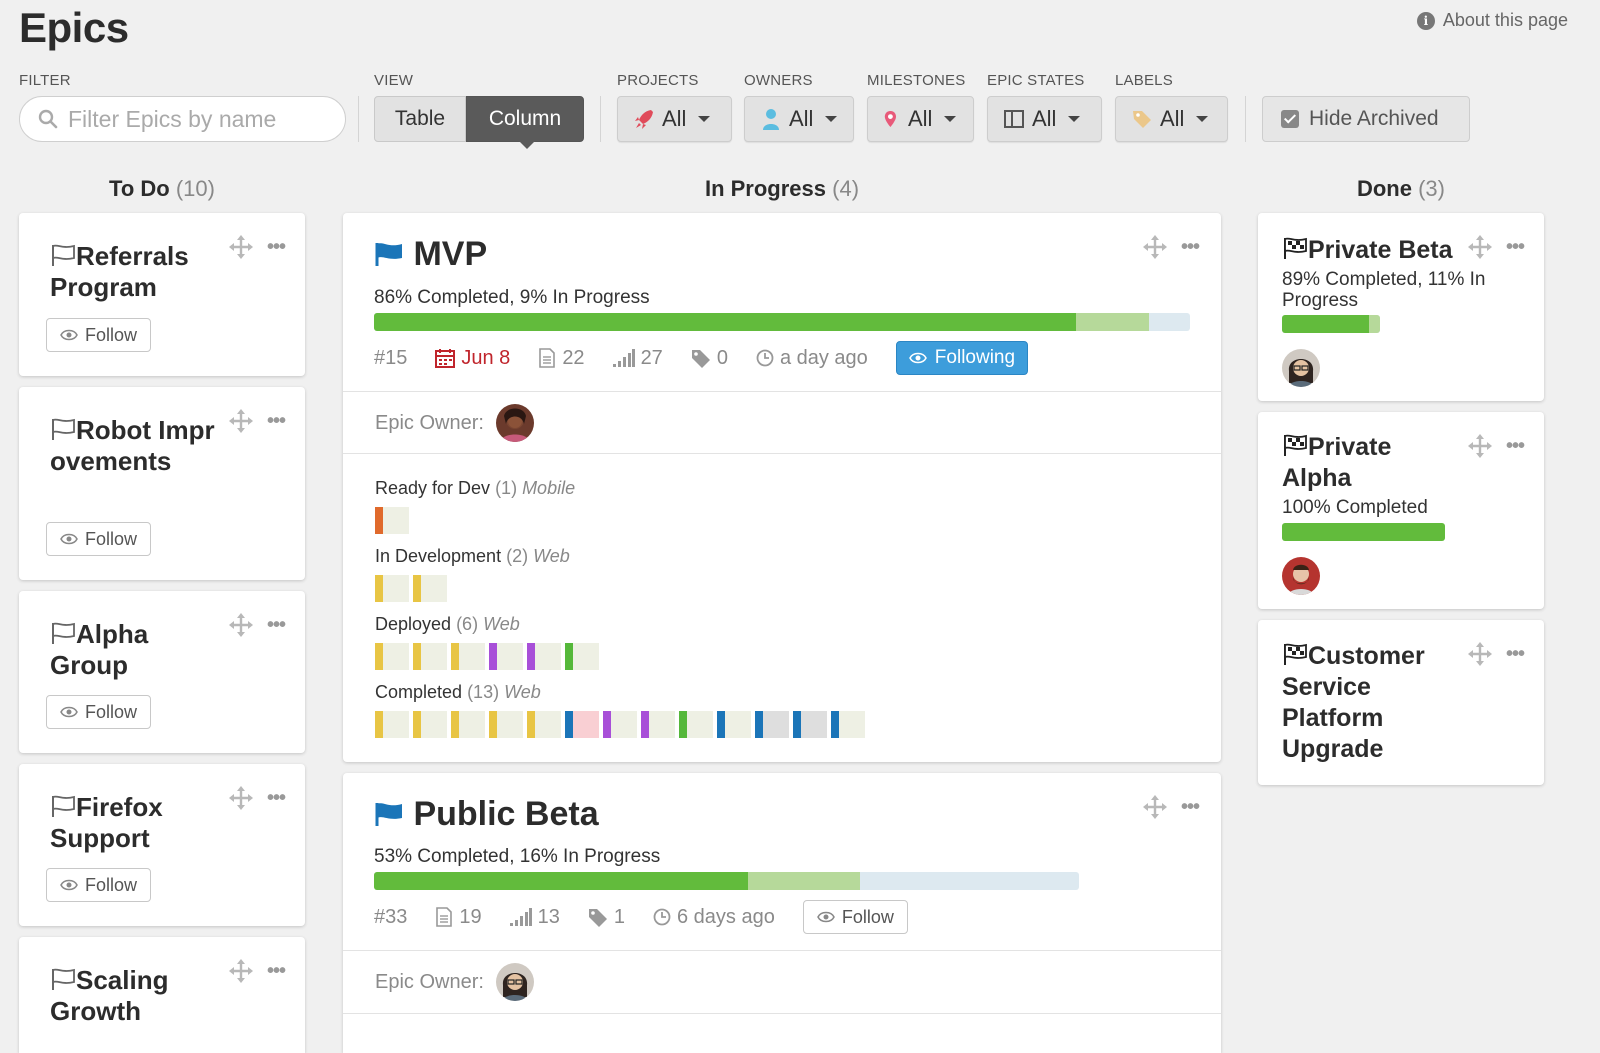  I want to click on hide-archived-toggle: Hide Archived, so click(1366, 119).